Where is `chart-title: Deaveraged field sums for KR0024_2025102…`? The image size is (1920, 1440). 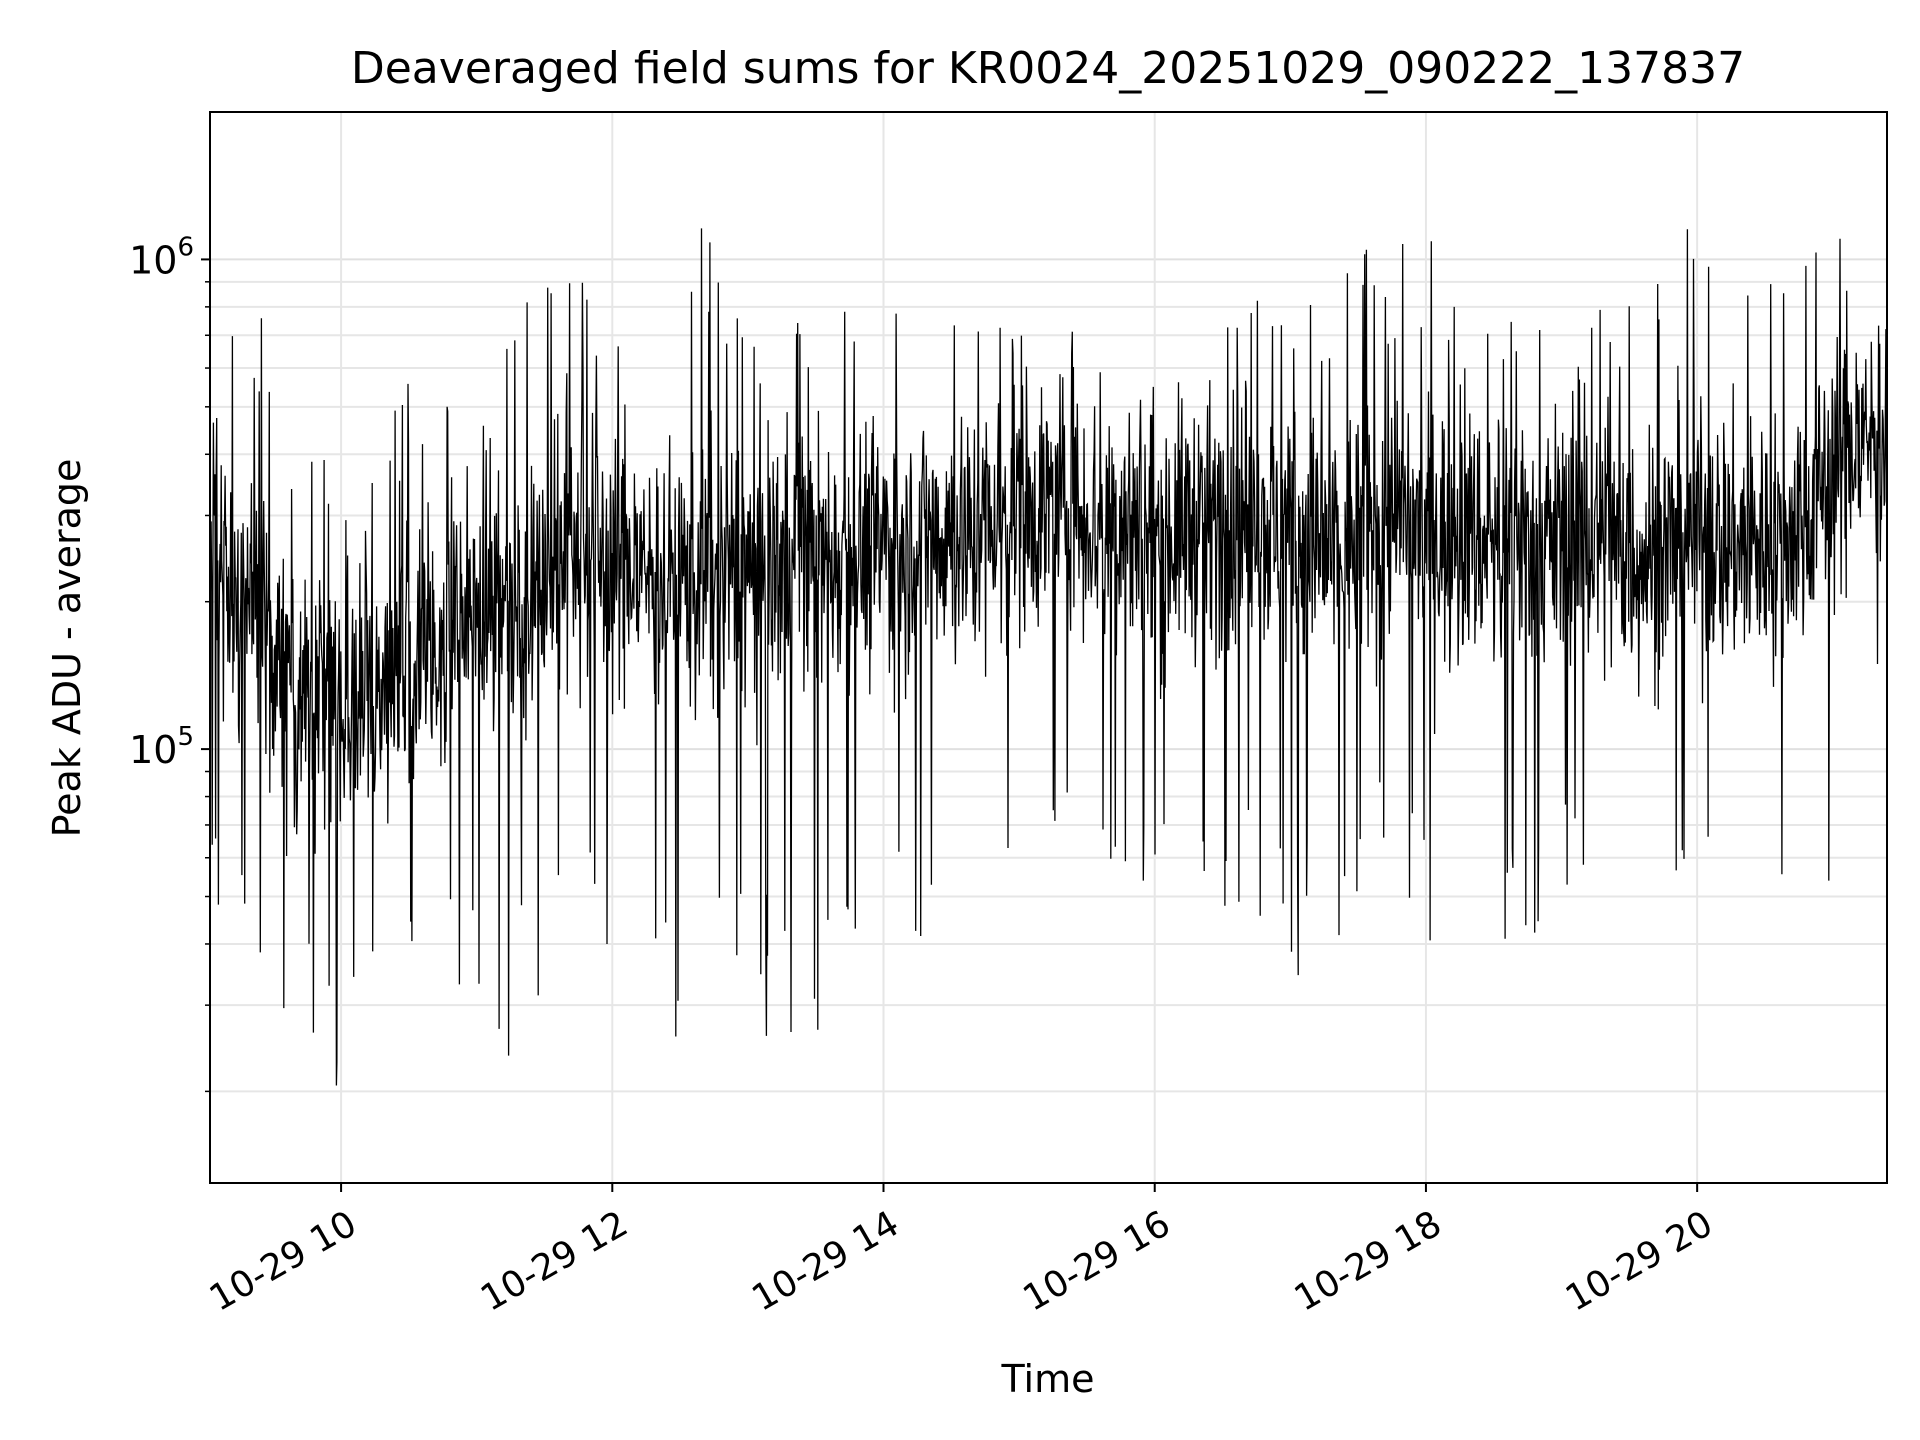 chart-title: Deaveraged field sums for KR0024_2025102… is located at coordinates (1048, 68).